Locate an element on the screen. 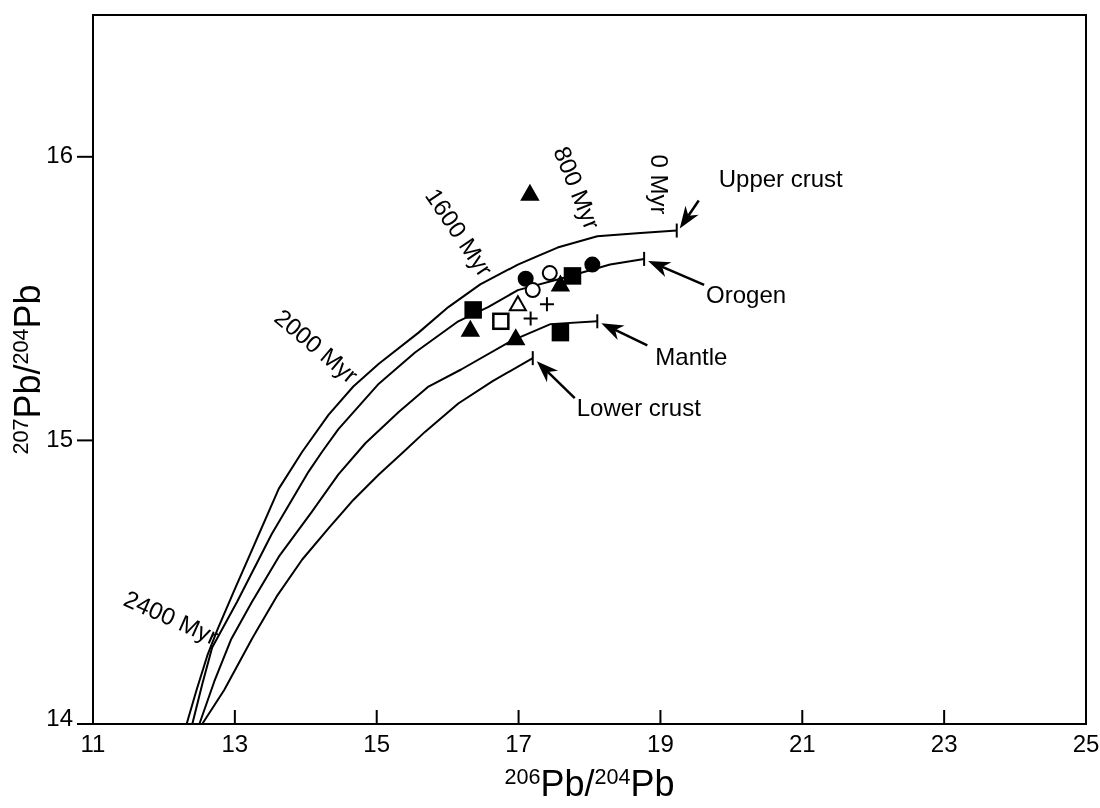  annotation: Lower crust is located at coordinates (639, 408).